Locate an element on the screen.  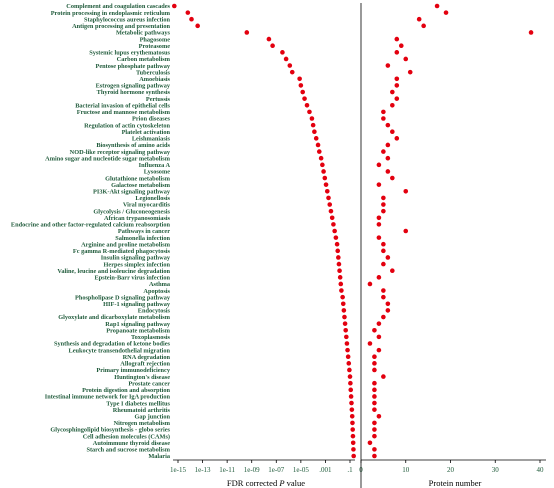
pathway-label: Complement and coagulation cascades is located at coordinates (118, 6).